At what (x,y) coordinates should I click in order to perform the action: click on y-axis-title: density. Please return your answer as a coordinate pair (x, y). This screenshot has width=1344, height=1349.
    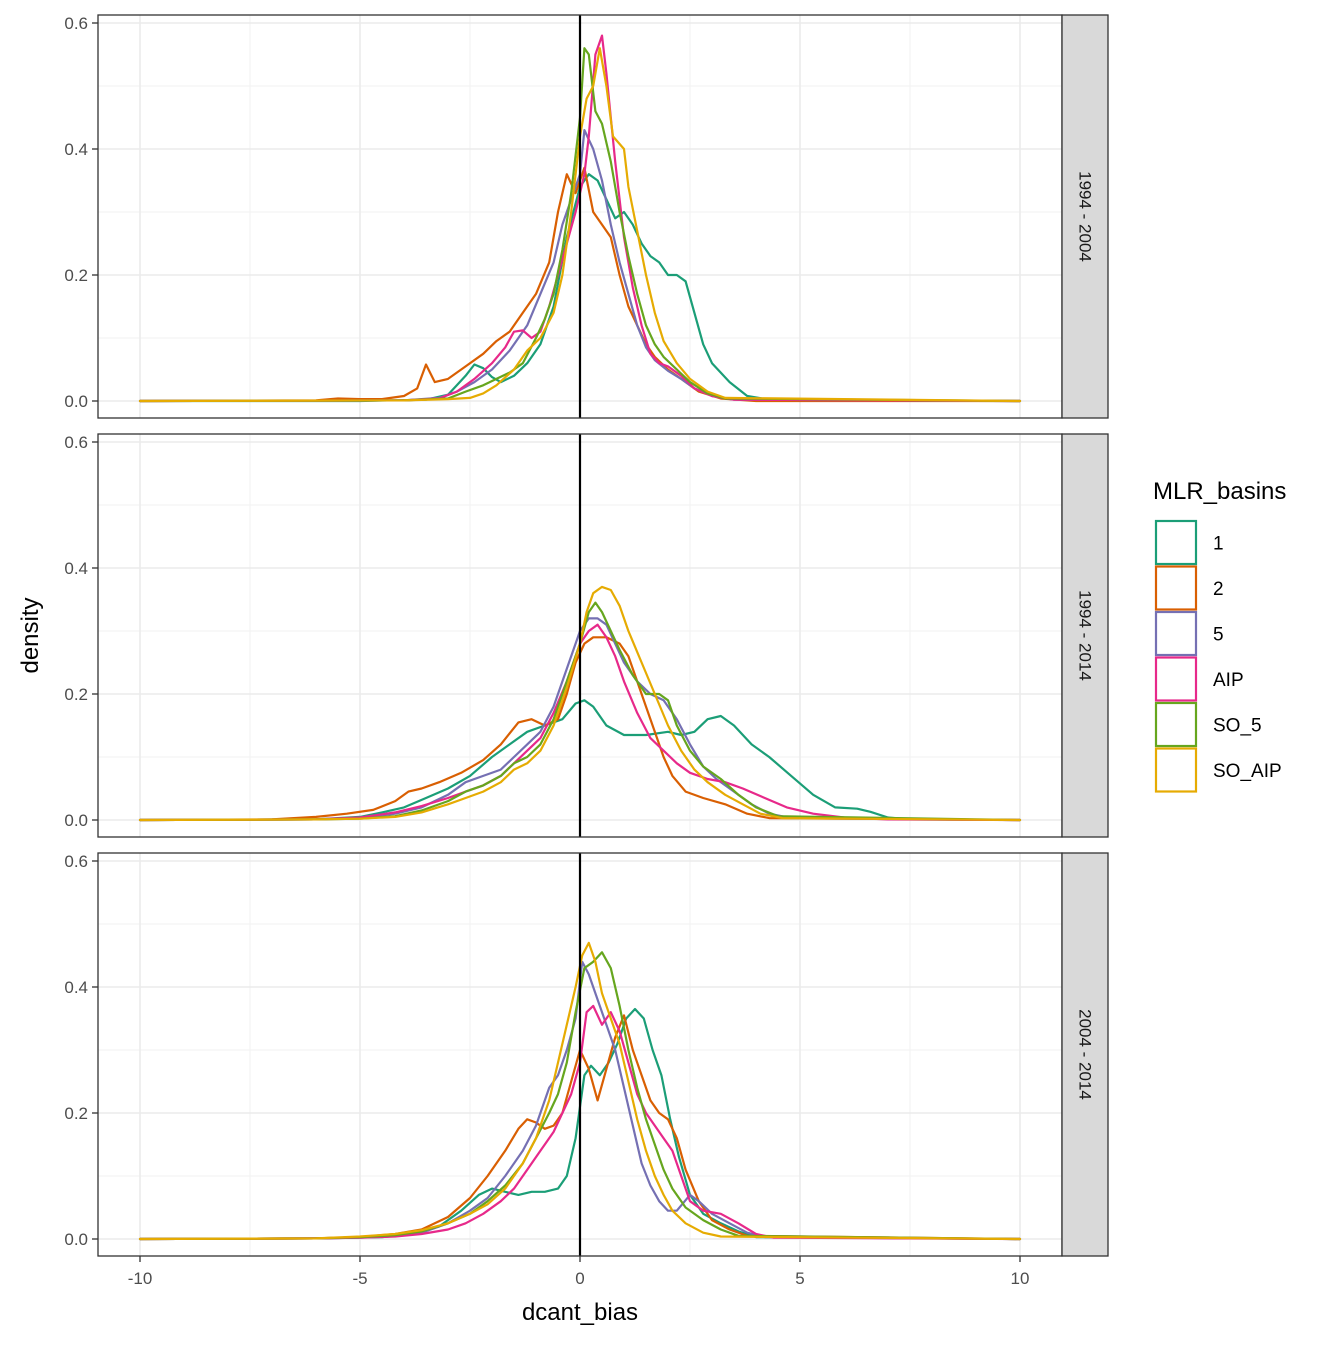
    Looking at the image, I should click on (30, 635).